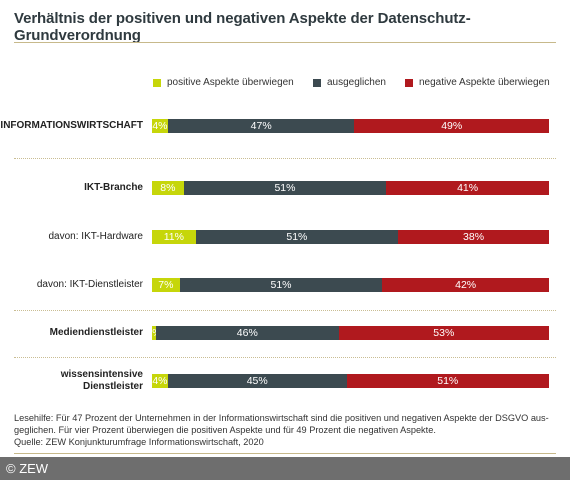 The height and width of the screenshot is (480, 570). I want to click on row-label: IKT-Branche, so click(113, 188).